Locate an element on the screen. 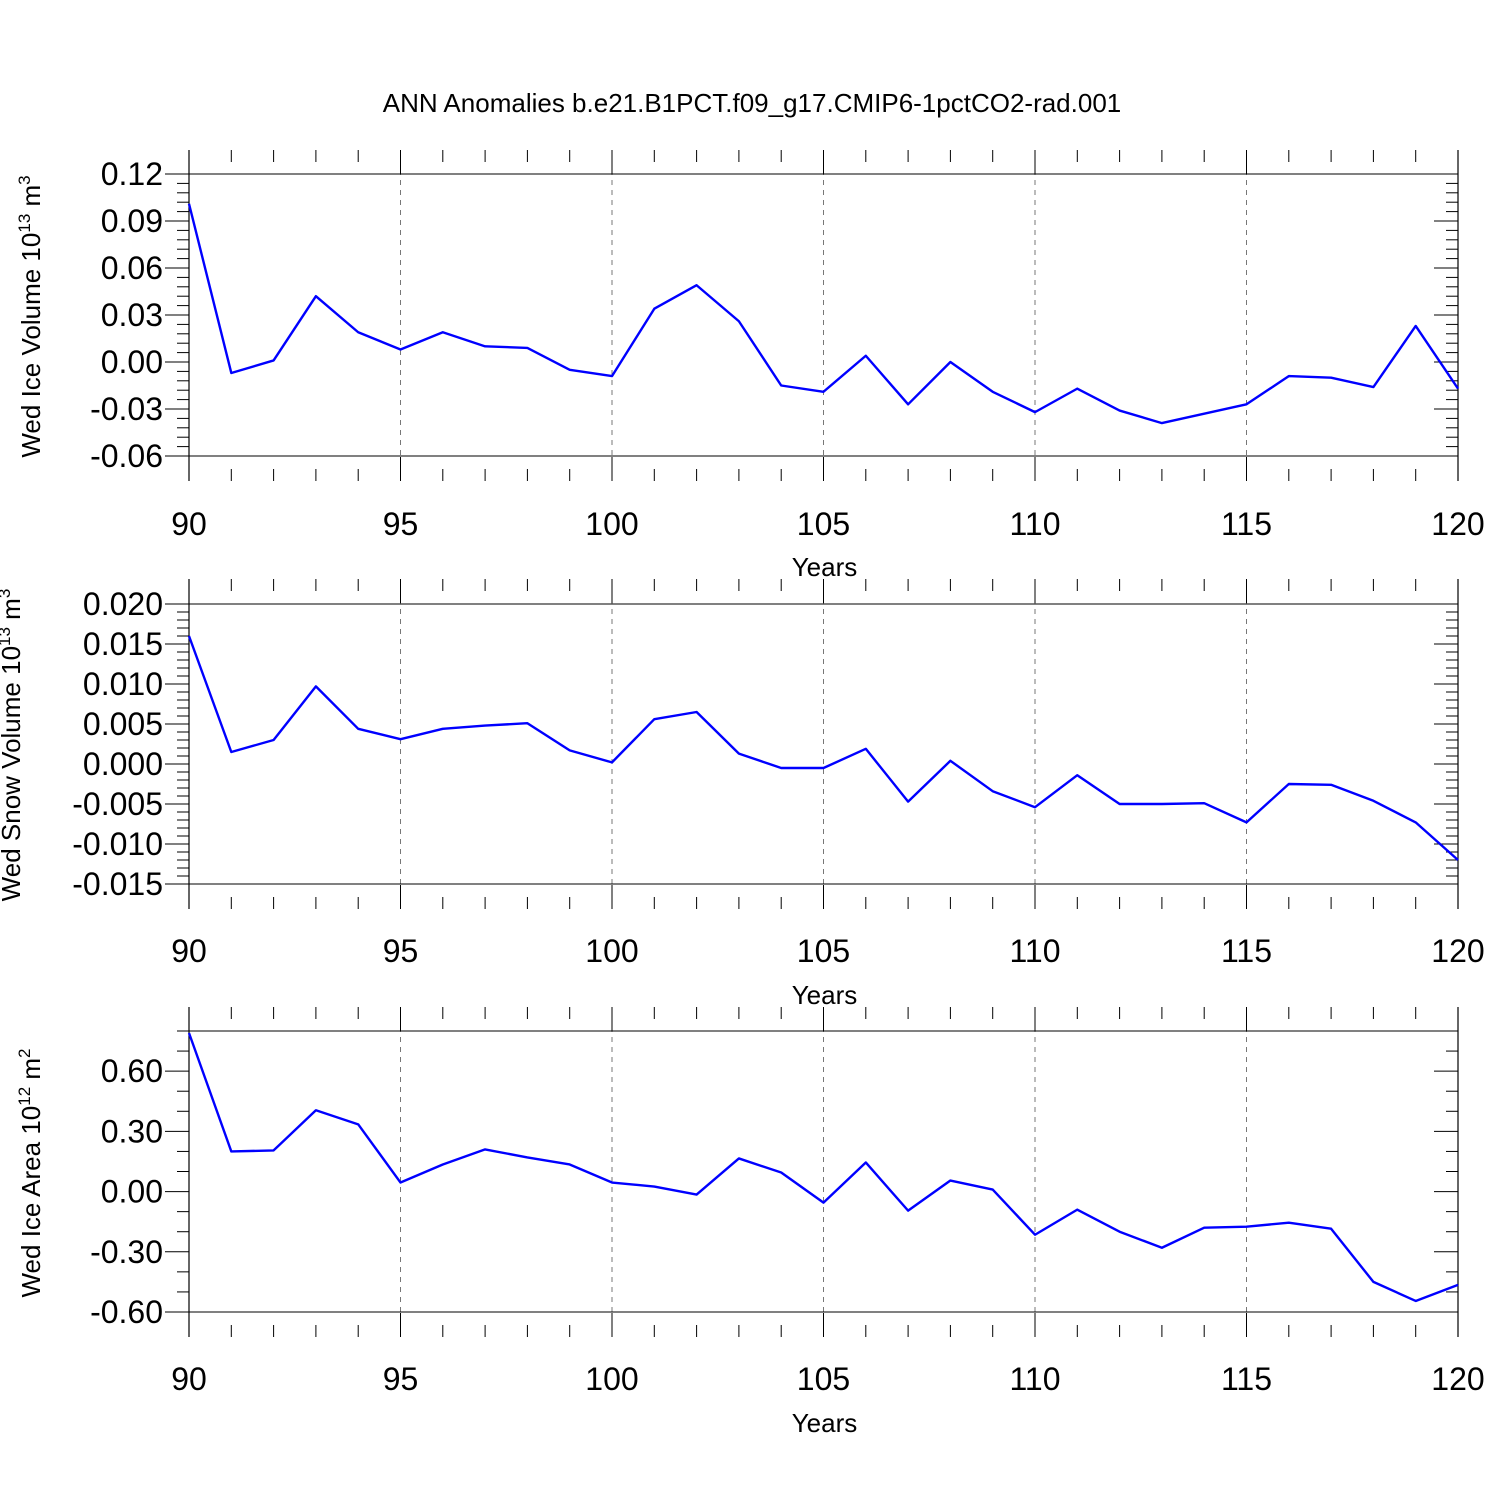 This screenshot has height=1500, width=1500. p1-ylabel-exponent: 13 is located at coordinates (7, 636).